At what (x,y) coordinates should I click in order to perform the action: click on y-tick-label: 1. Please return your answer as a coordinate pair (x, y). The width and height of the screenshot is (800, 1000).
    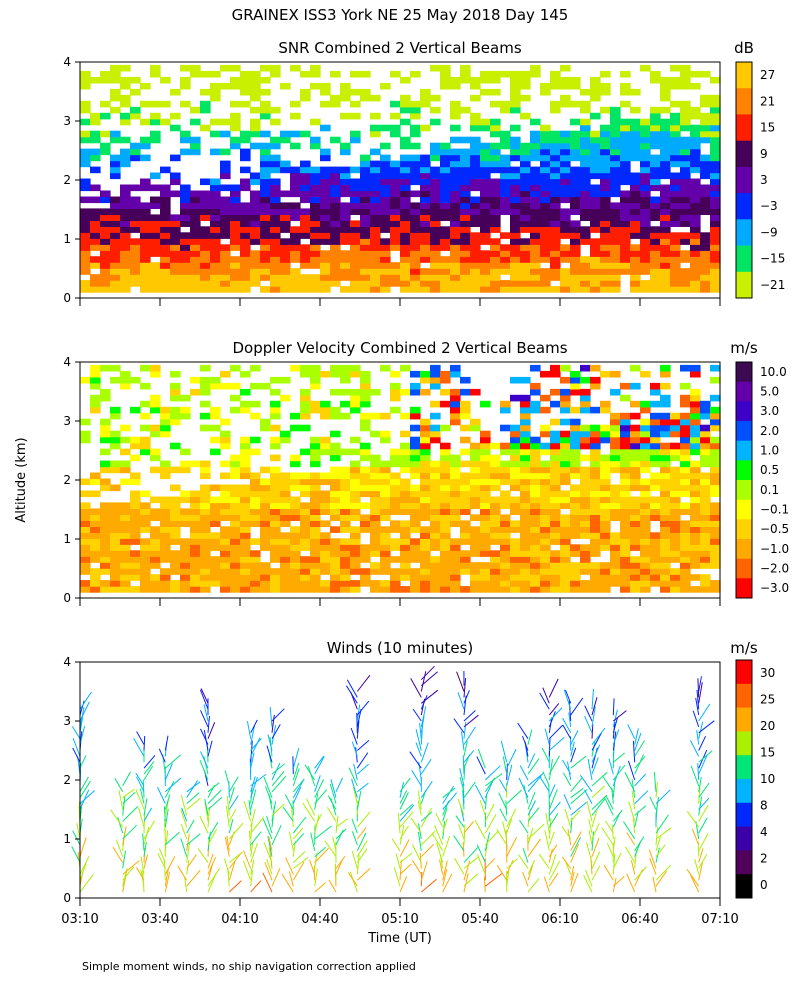
    Looking at the image, I should click on (67, 839).